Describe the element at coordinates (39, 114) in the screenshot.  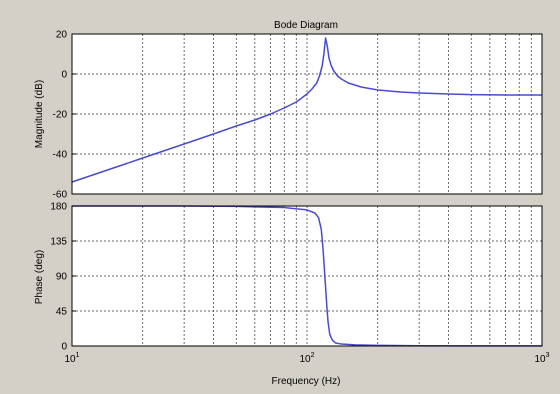
I see `magnitude-y-label: Magnitude (dB)` at that location.